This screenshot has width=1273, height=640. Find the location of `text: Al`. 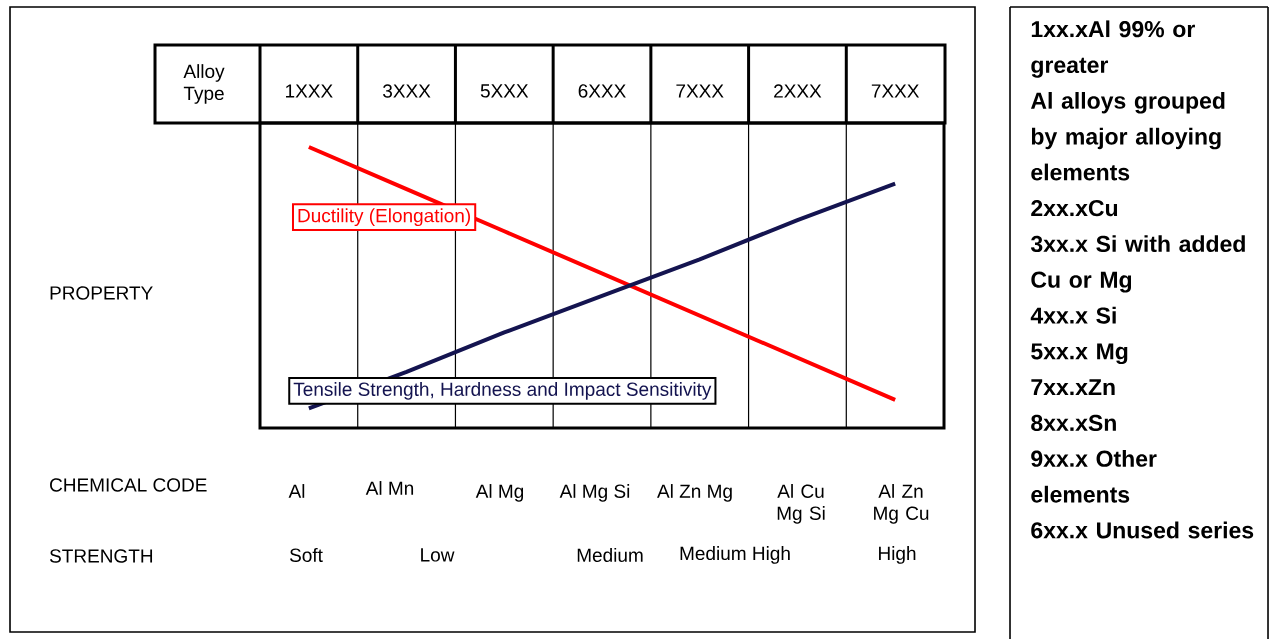

text: Al is located at coordinates (296, 491).